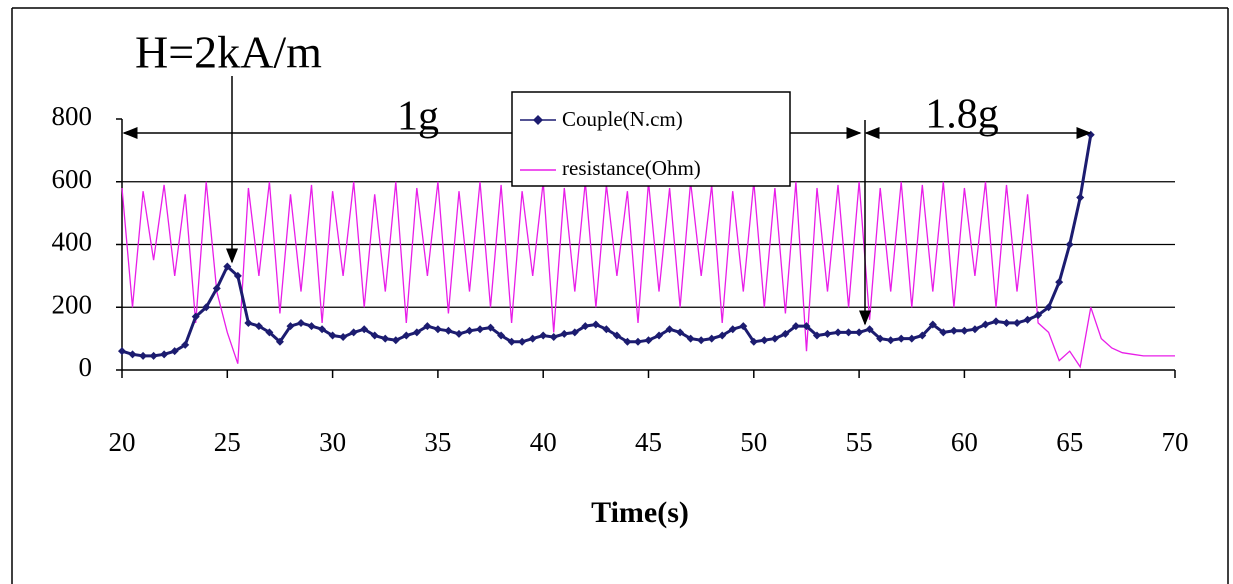 The width and height of the screenshot is (1233, 584). Describe the element at coordinates (962, 115) in the screenshot. I see `annotation: 1.8g` at that location.